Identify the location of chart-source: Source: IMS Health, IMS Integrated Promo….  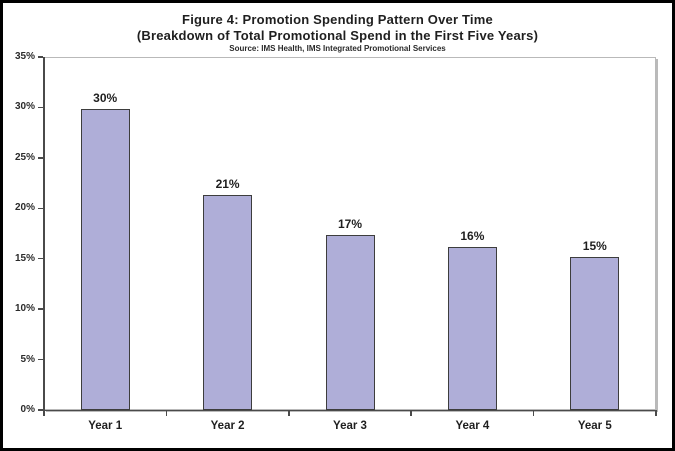
(337, 48).